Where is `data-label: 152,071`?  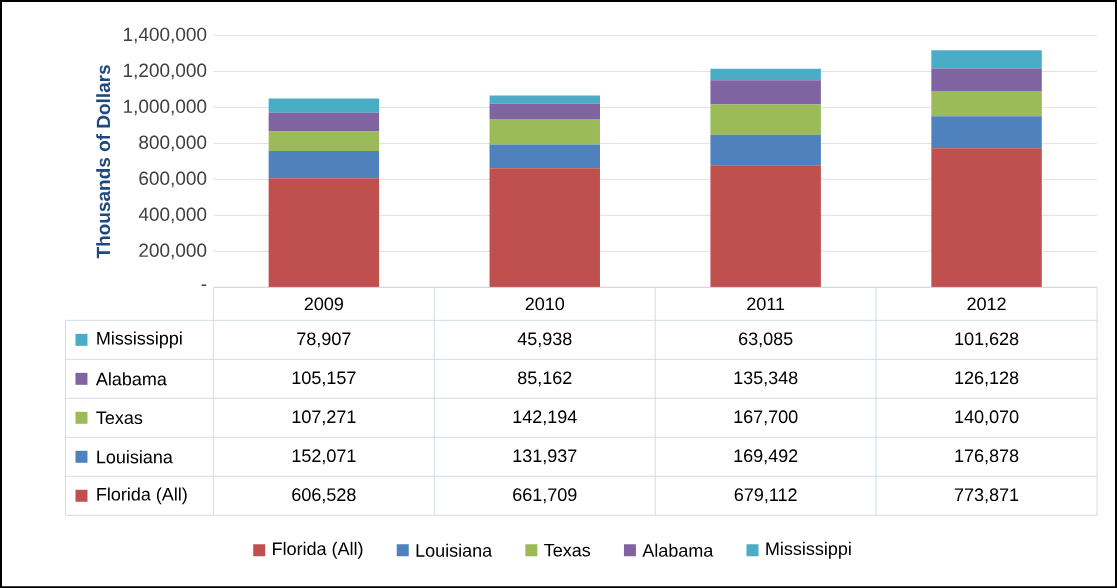
data-label: 152,071 is located at coordinates (324, 457).